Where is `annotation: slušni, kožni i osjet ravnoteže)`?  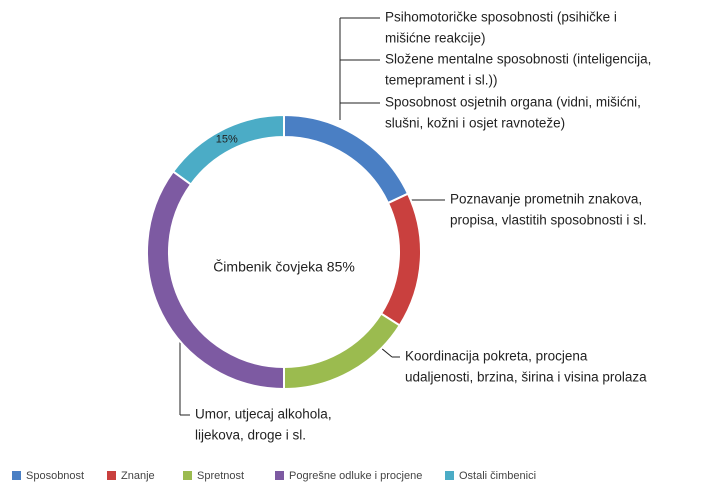 annotation: slušni, kožni i osjet ravnoteže) is located at coordinates (475, 123).